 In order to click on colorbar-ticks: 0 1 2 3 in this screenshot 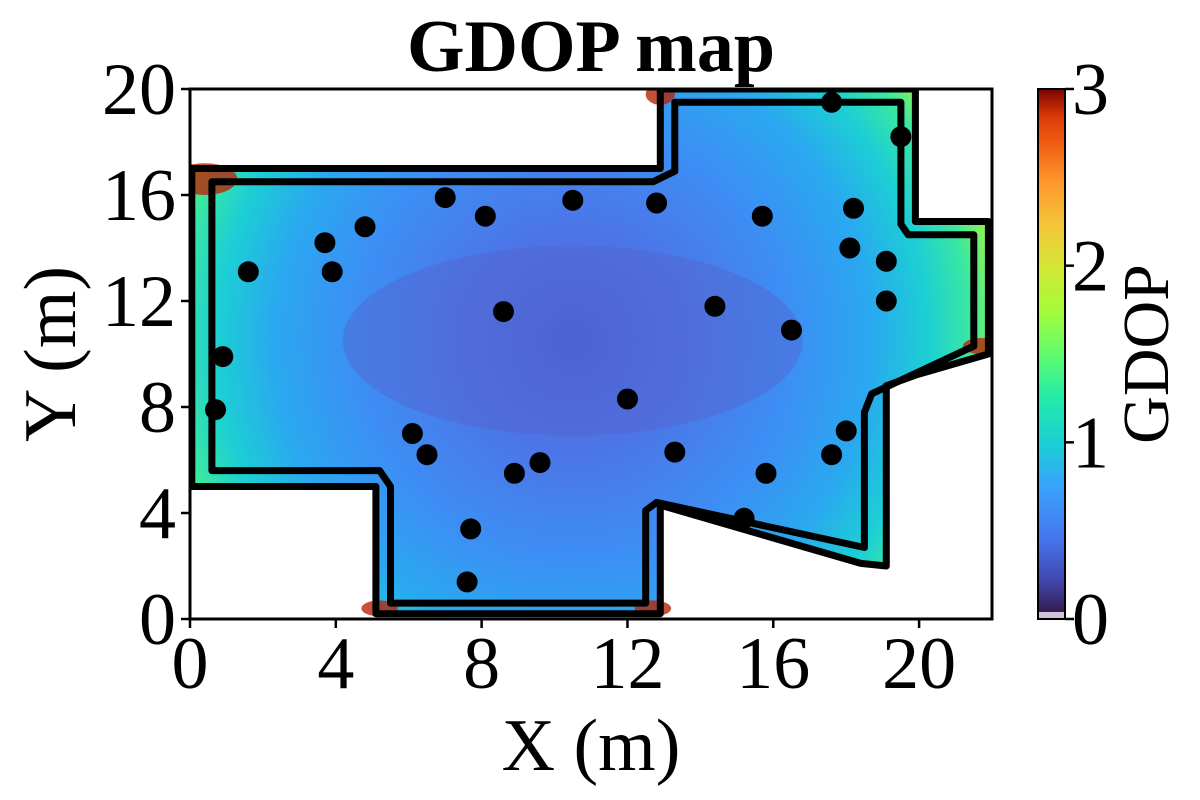, I will do `click(1087, 355)`.